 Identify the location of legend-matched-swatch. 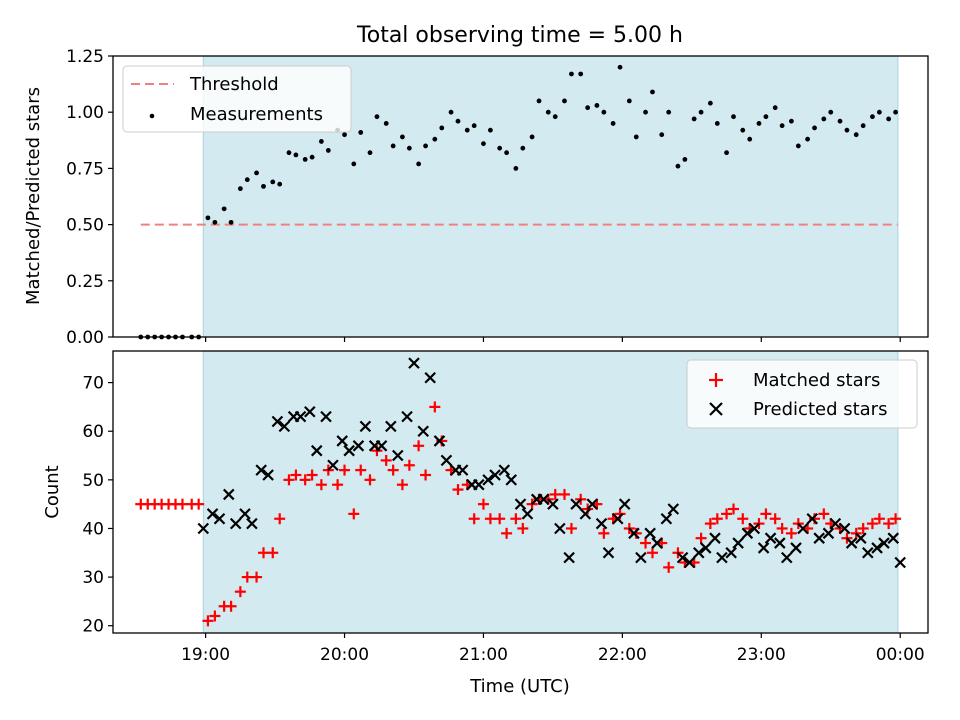
(716, 380).